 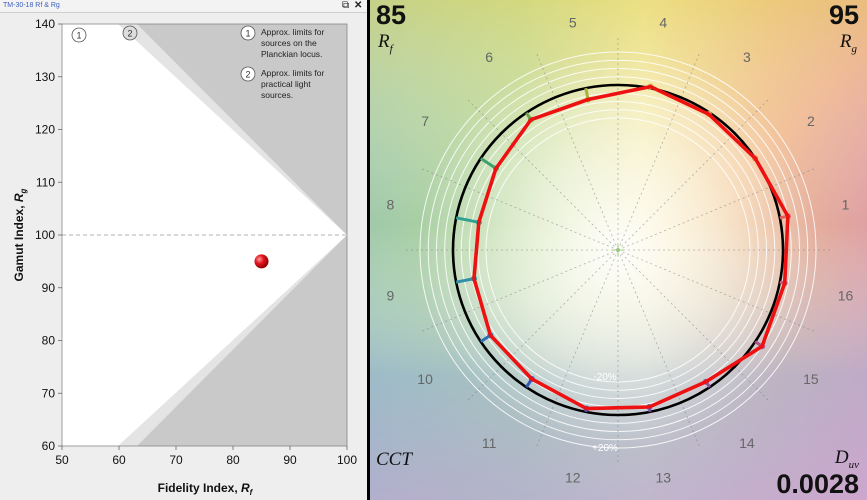 I want to click on limit-marker-1: 1, so click(x=79, y=35).